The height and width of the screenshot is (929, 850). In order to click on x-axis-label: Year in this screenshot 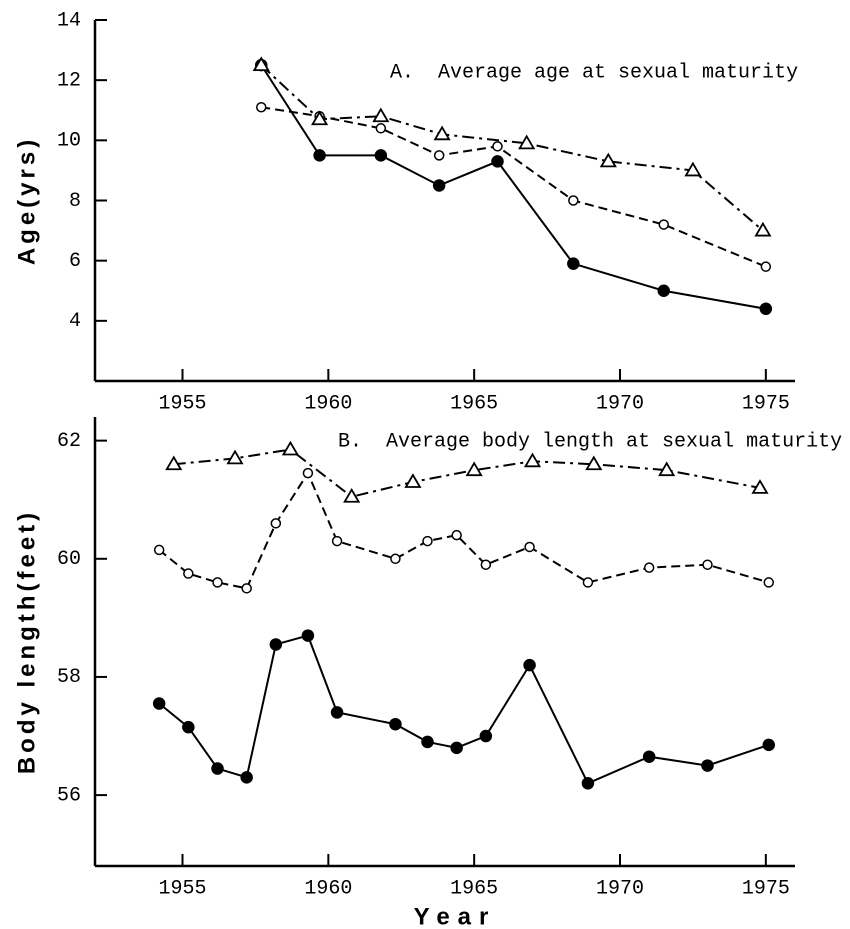, I will do `click(455, 916)`.